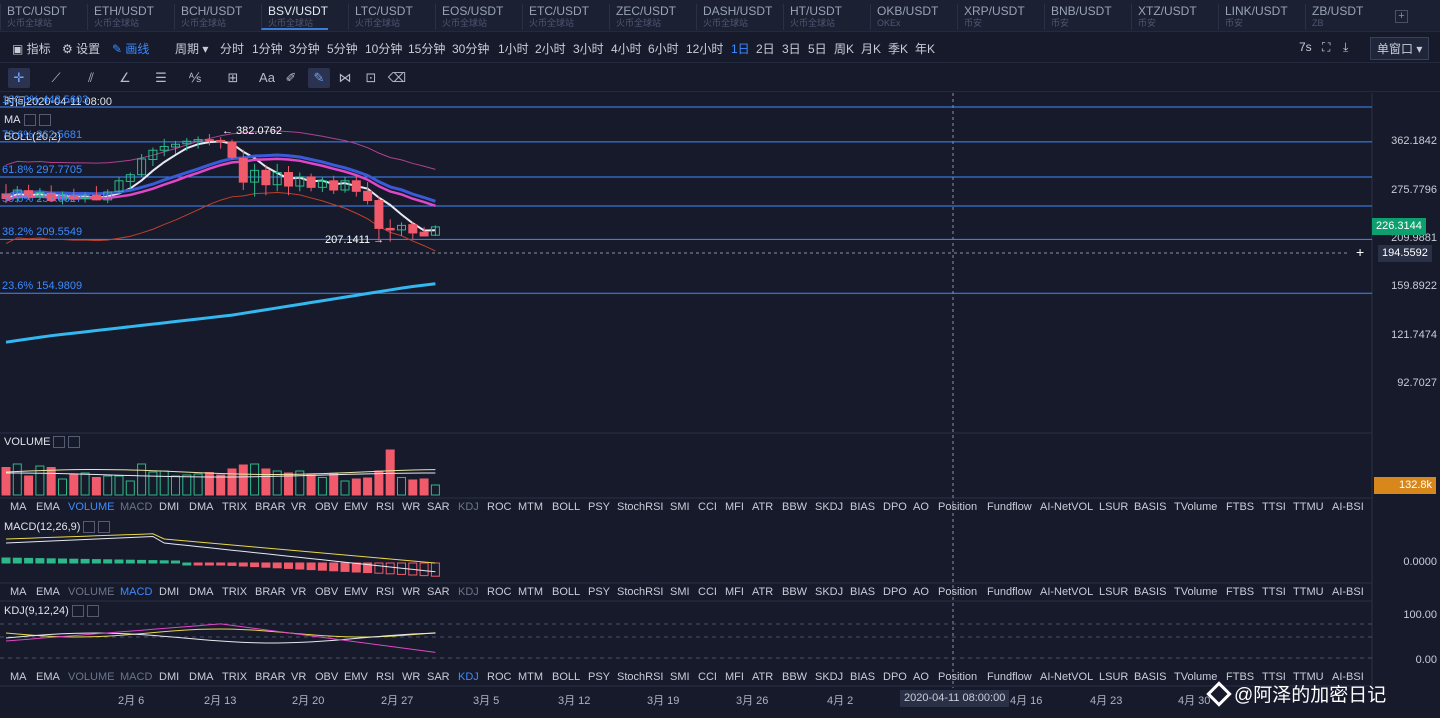 This screenshot has width=1440, height=718. Describe the element at coordinates (136, 592) in the screenshot. I see `indicator-tab-macd: MACD` at that location.